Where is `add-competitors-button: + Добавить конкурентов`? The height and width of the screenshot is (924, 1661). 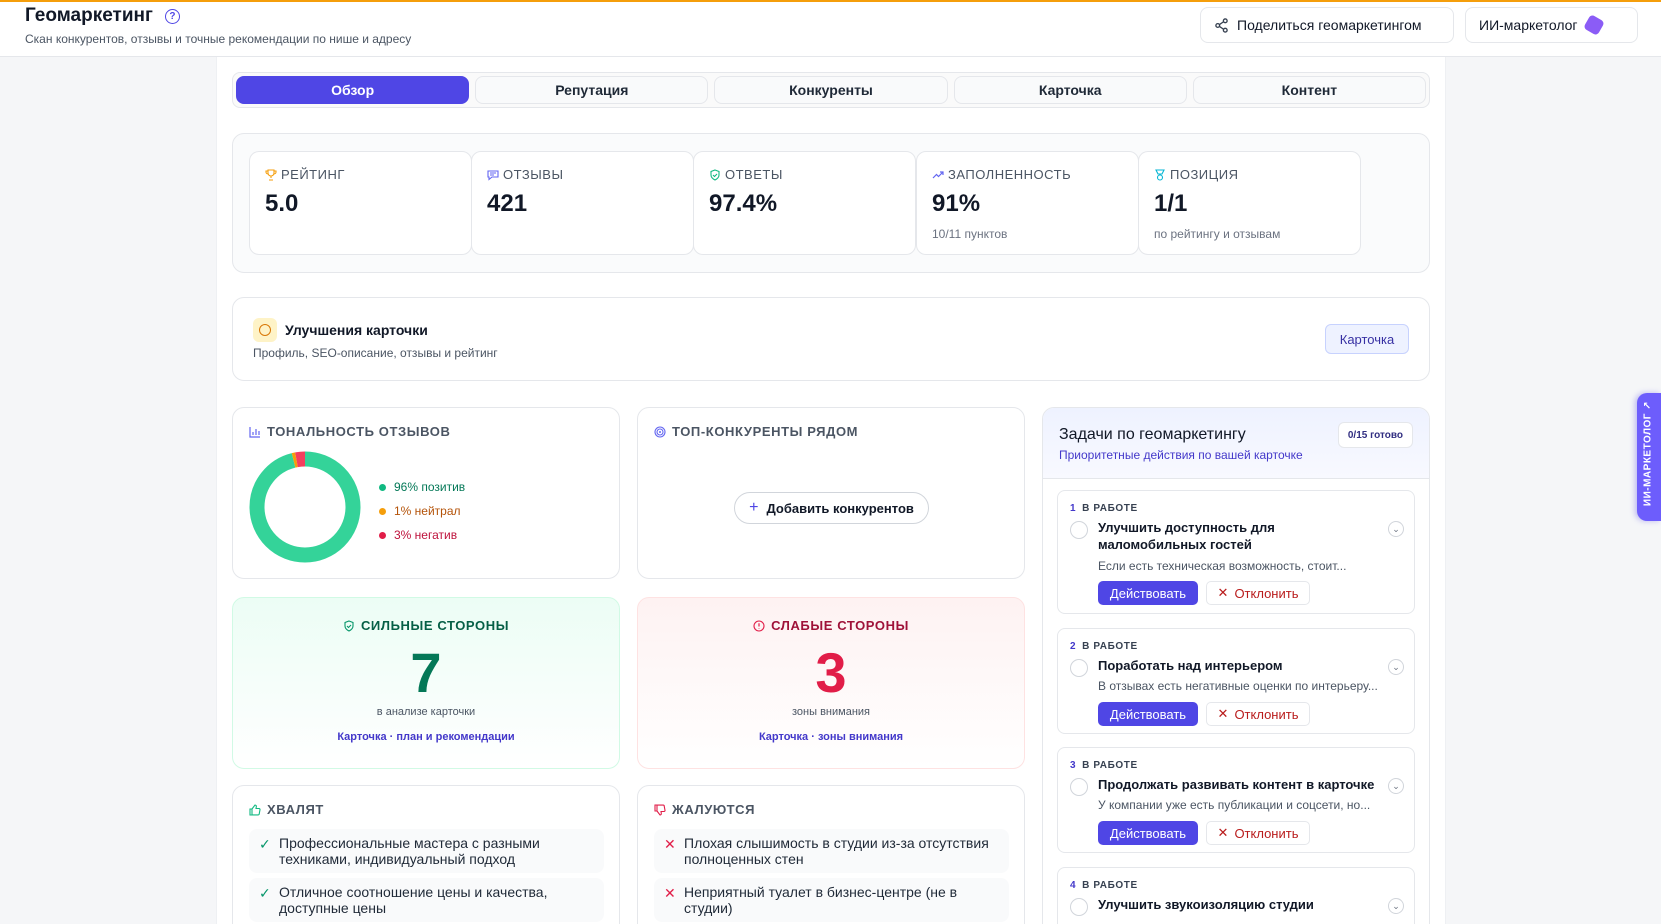 add-competitors-button: + Добавить конкурентов is located at coordinates (831, 508).